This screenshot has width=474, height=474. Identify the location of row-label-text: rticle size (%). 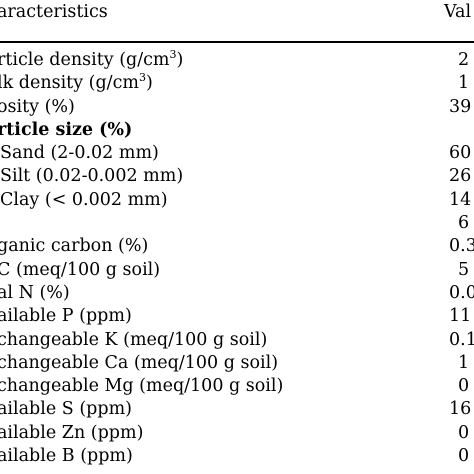
(66, 129).